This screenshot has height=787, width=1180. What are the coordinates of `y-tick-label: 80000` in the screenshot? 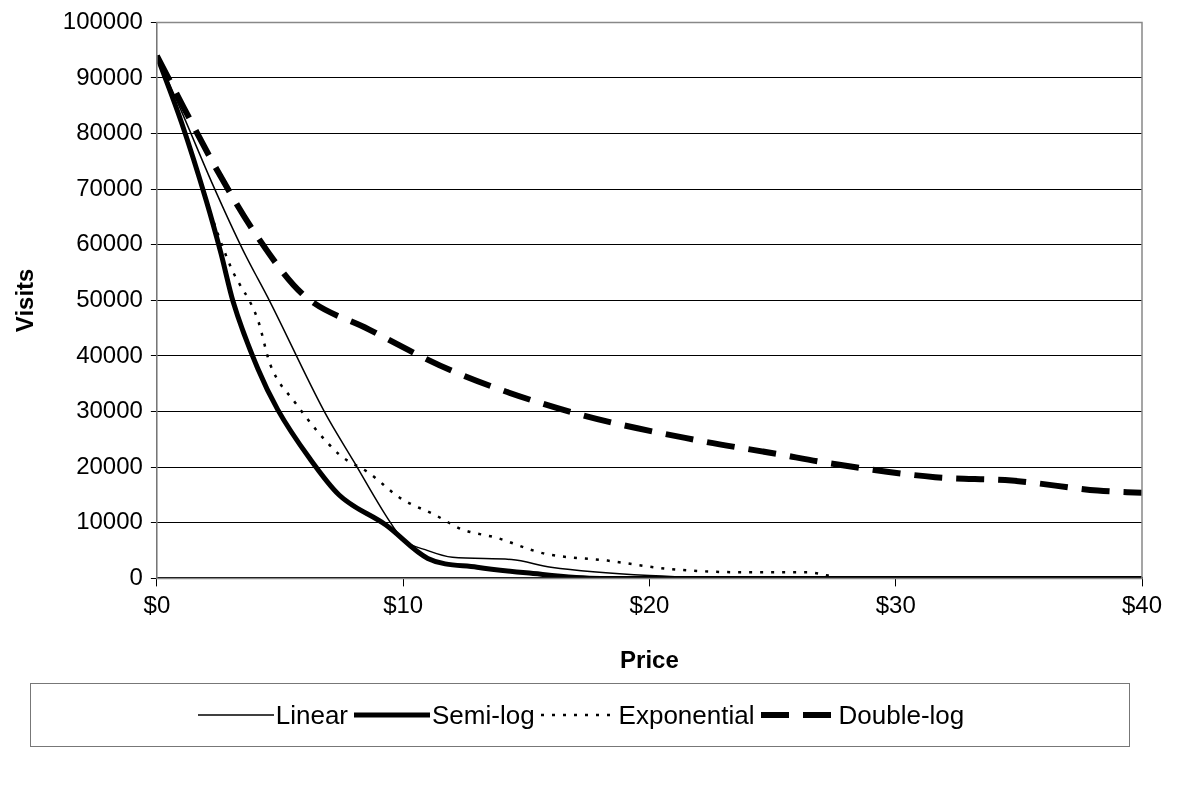 It's located at (109, 132).